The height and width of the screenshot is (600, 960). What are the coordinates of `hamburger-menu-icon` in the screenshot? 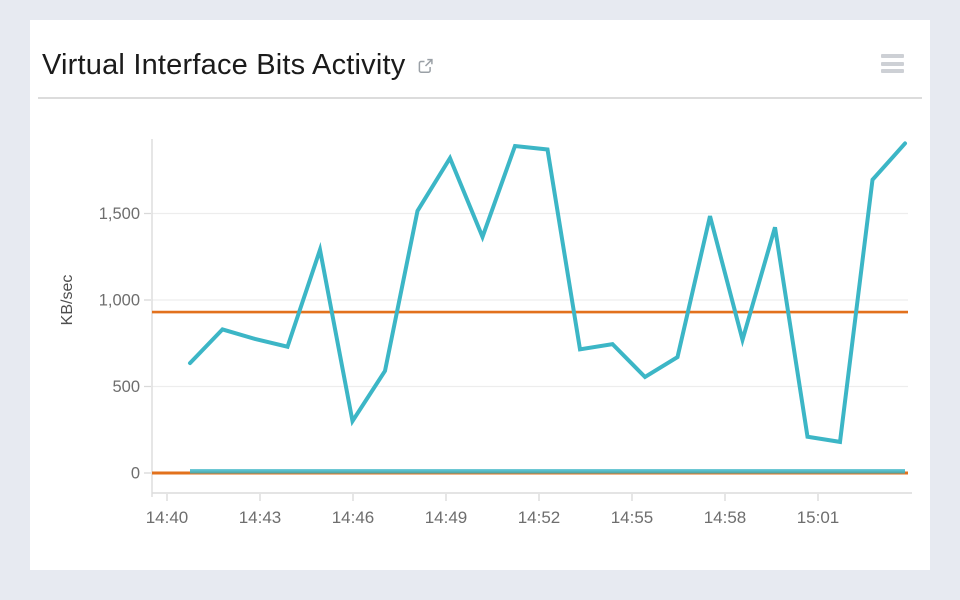 It's located at (892, 56).